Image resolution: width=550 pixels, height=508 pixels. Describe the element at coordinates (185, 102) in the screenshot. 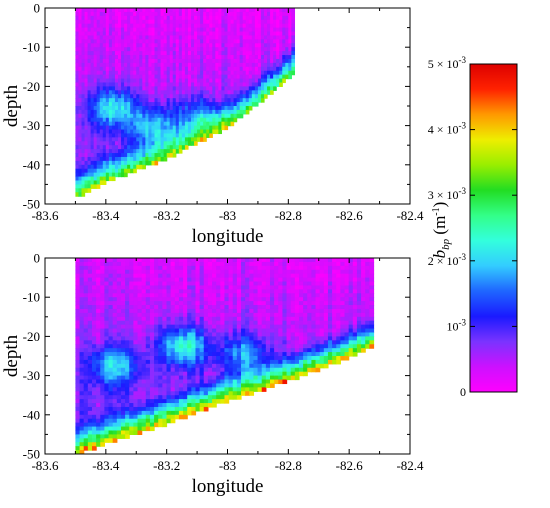

I see `heatmap-top` at that location.